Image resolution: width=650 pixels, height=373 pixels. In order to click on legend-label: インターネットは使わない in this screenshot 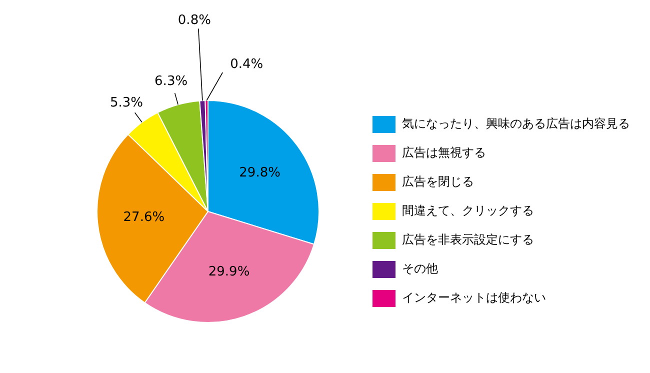, I will do `click(474, 297)`.